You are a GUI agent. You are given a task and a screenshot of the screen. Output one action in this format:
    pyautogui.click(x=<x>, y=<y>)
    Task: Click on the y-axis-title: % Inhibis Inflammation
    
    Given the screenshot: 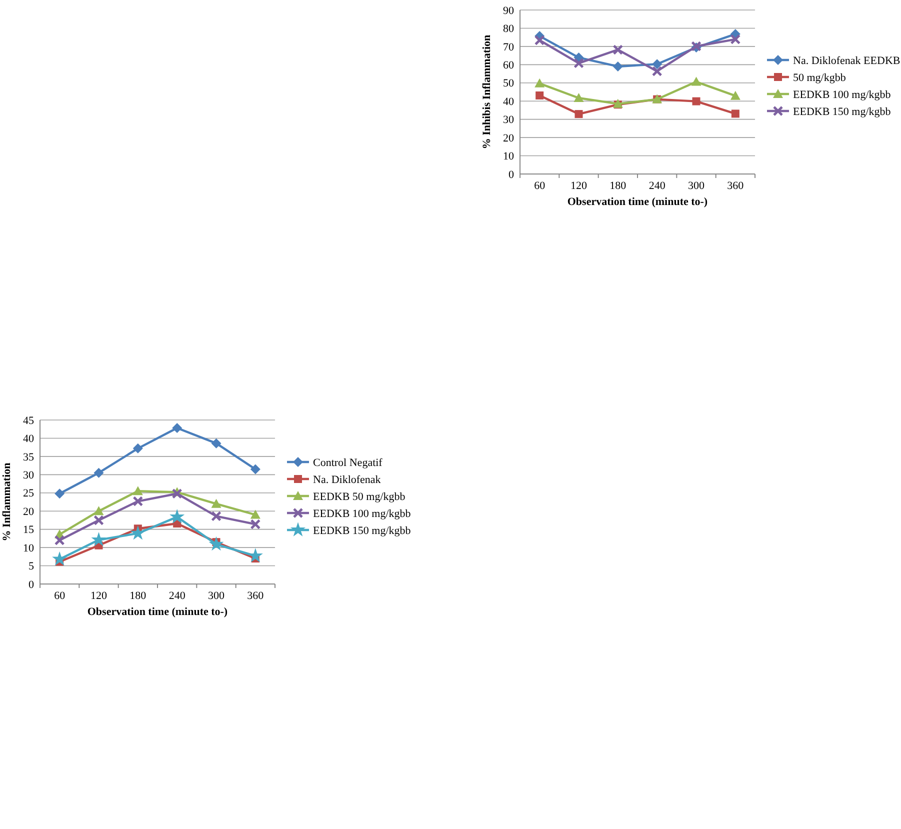 What is the action you would take?
    pyautogui.click(x=487, y=92)
    